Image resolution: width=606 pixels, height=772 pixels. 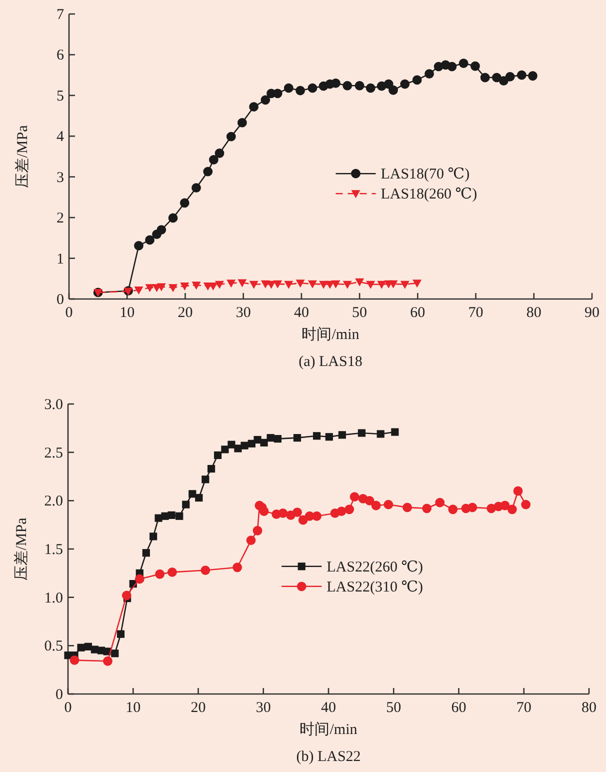 I want to click on legend-label: LAS18(70 ℃), so click(x=425, y=174).